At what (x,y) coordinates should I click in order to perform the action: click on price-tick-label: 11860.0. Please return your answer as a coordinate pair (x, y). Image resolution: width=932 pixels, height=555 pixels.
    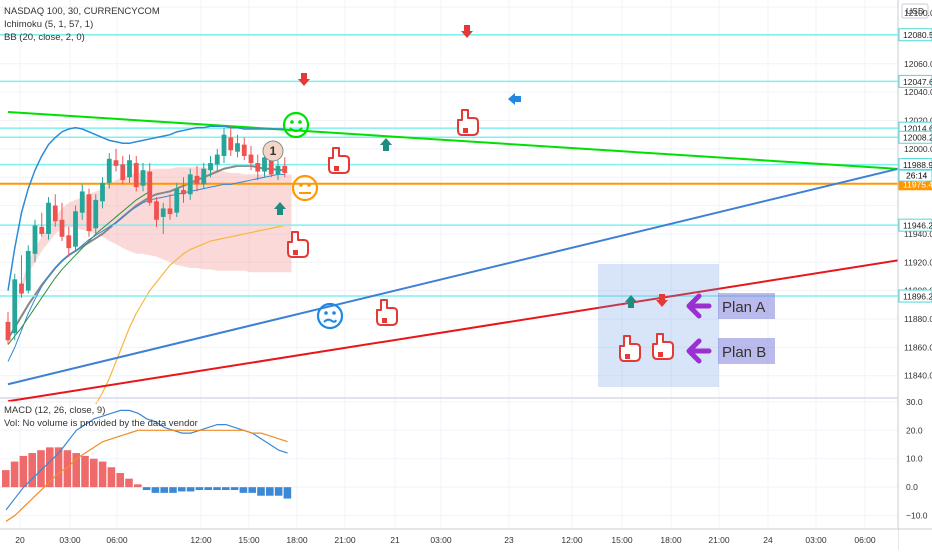
    Looking at the image, I should click on (918, 347).